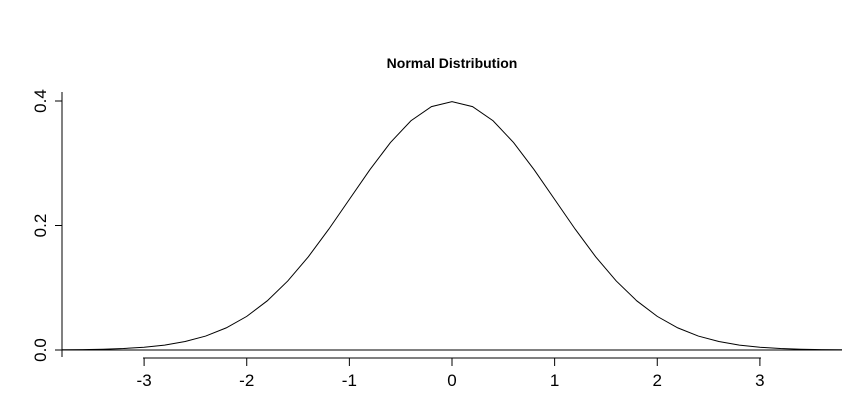  I want to click on chart-title: Normal Distribution, so click(452, 63).